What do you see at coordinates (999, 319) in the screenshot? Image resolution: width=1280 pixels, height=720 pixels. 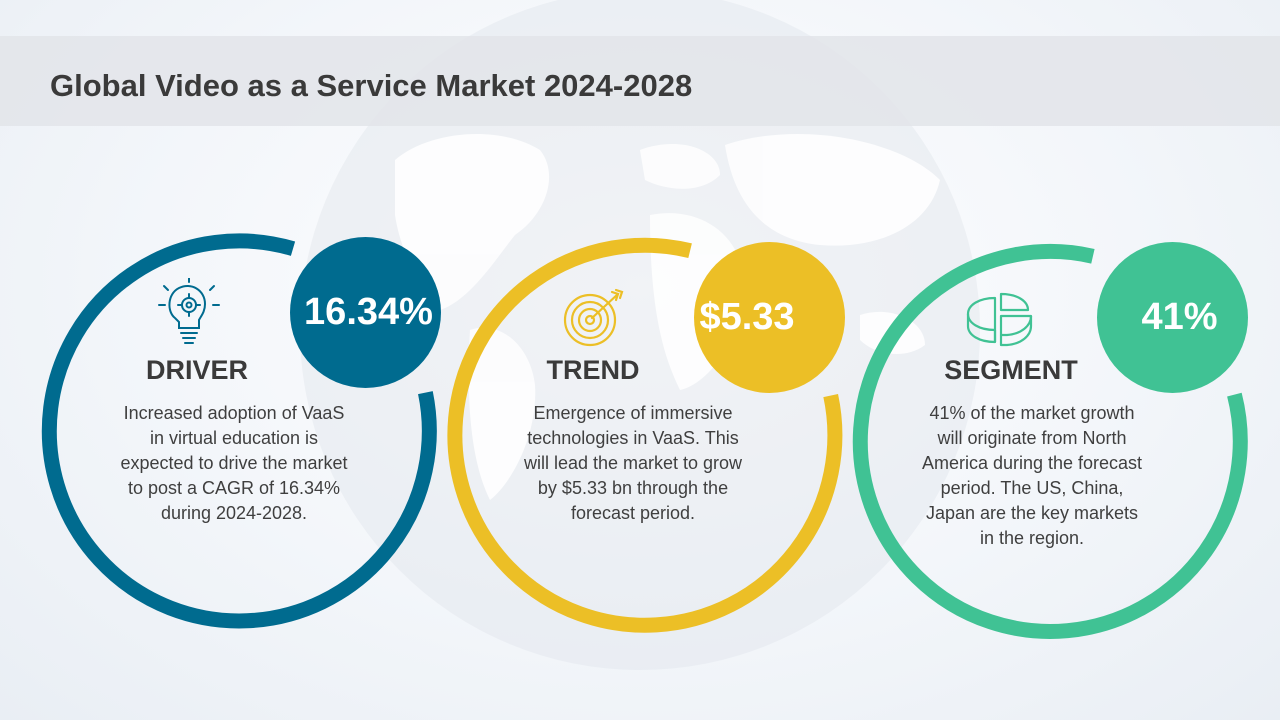 I see `pie-chart-icon` at bounding box center [999, 319].